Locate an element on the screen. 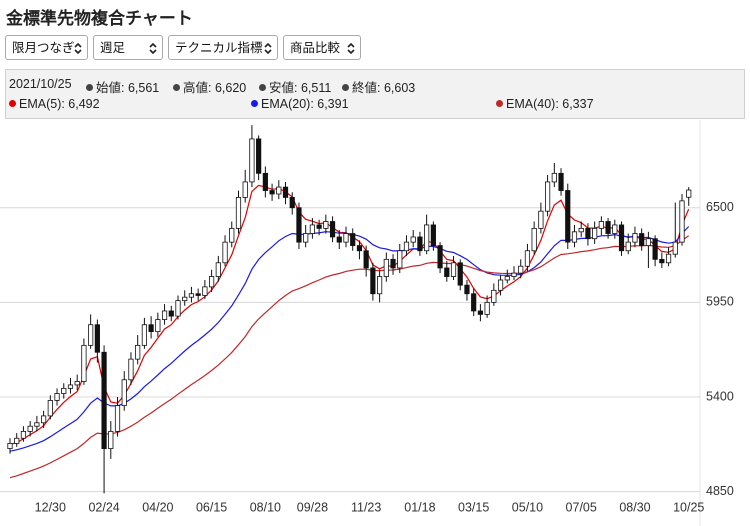 This screenshot has width=750, height=526. x-tick-label: 05/10 is located at coordinates (527, 507).